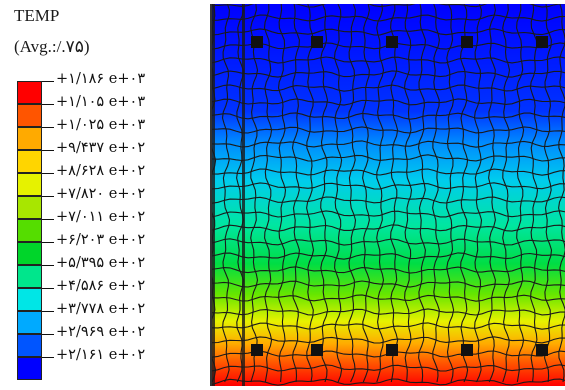 Image resolution: width=565 pixels, height=390 pixels. I want to click on legend-value-label: +۷/۸۲۰ e+۰۲, so click(101, 194).